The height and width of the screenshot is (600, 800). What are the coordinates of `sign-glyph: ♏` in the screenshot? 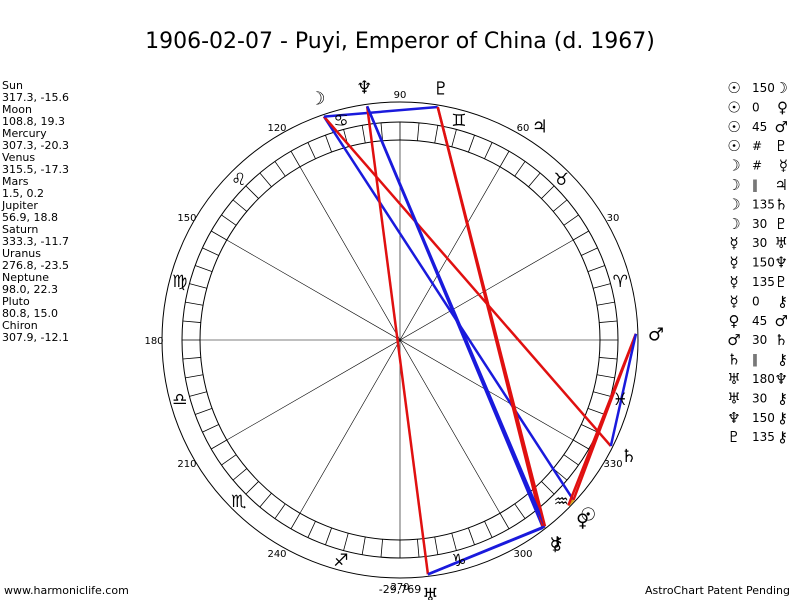 It's located at (238, 502).